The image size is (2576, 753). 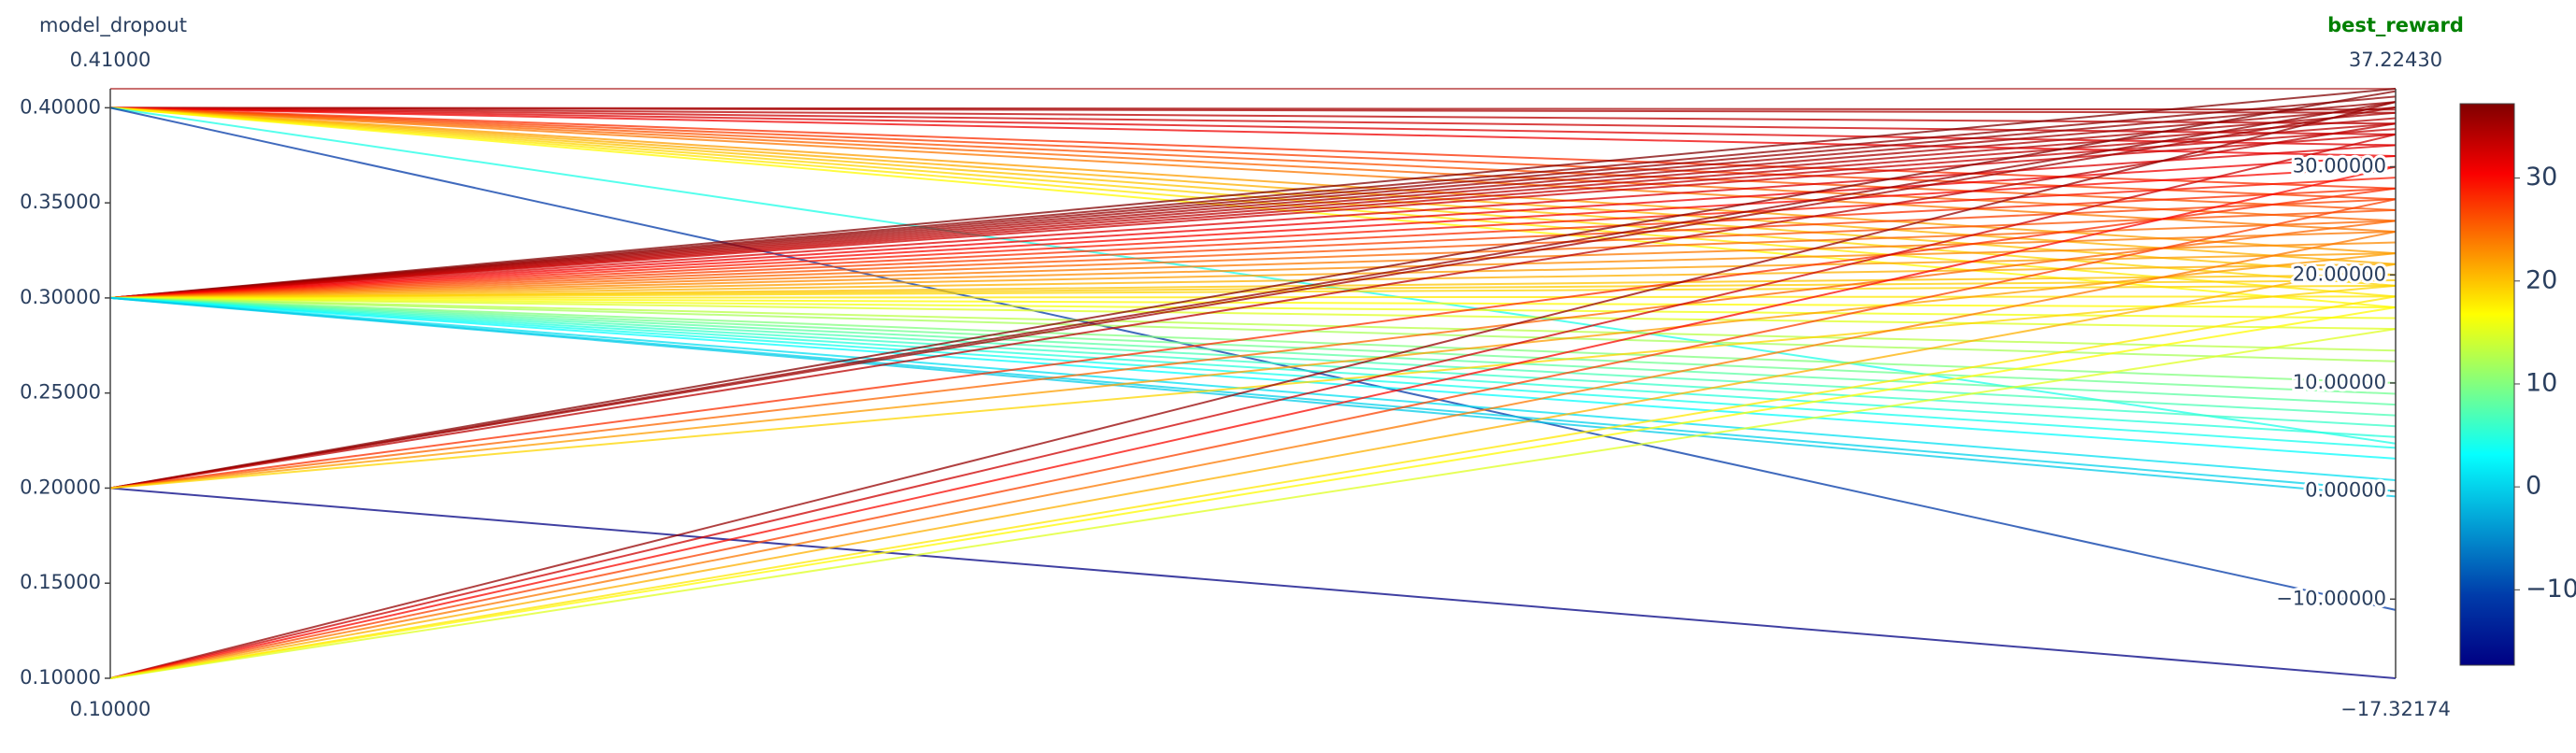 What do you see at coordinates (110, 709) in the screenshot?
I see `axis-range-min: 0.10000` at bounding box center [110, 709].